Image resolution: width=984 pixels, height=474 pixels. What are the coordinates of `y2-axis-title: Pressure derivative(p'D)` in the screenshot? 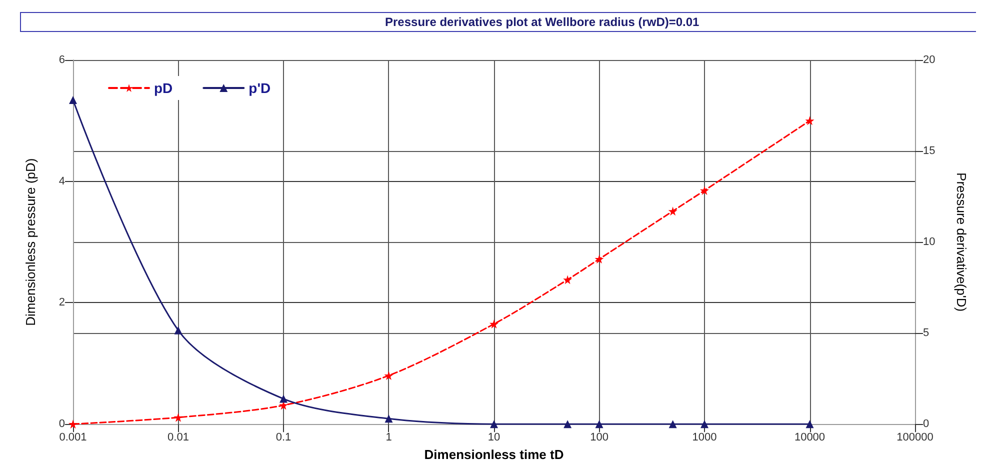 It's located at (961, 242).